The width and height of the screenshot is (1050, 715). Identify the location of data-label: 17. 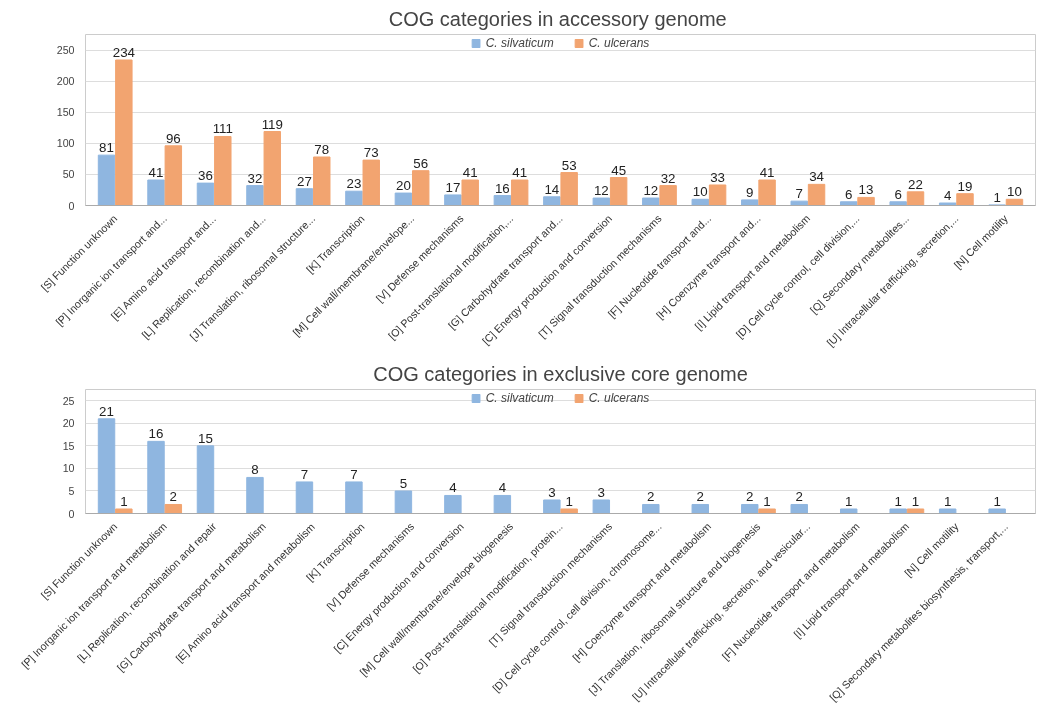
(453, 187).